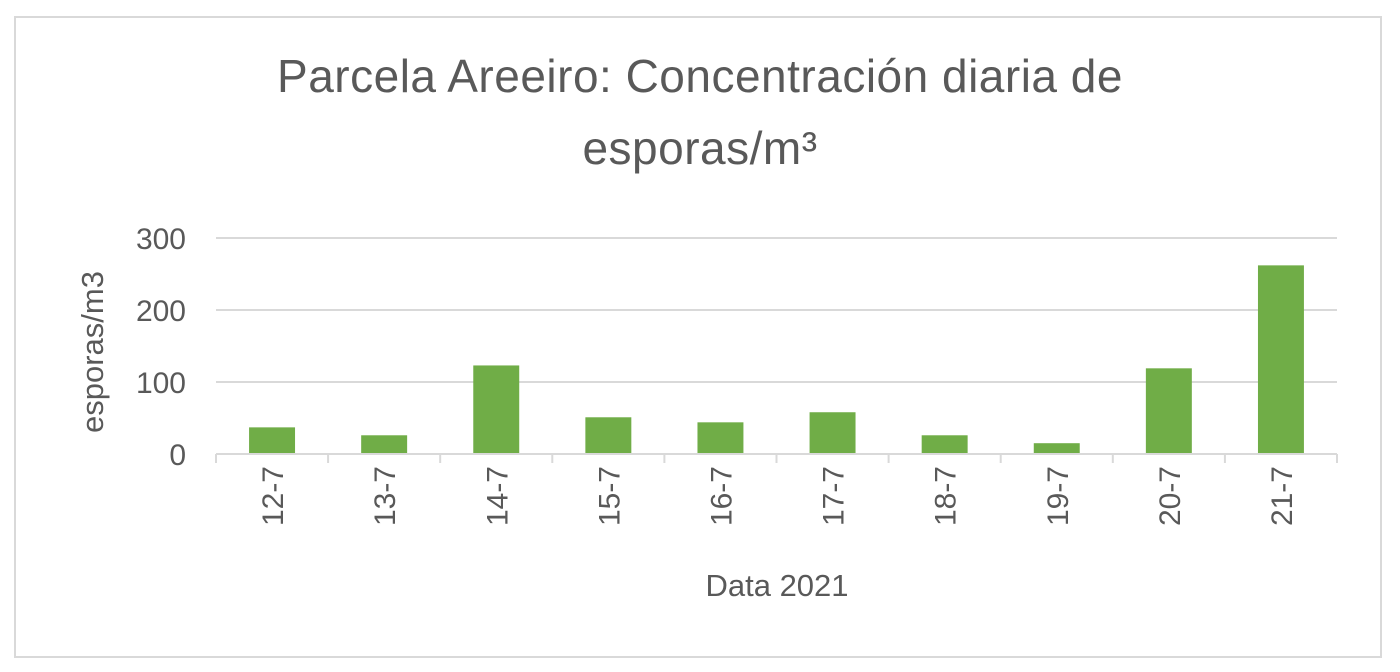 The height and width of the screenshot is (672, 1400). I want to click on x-tick-label: 18-7, so click(946, 496).